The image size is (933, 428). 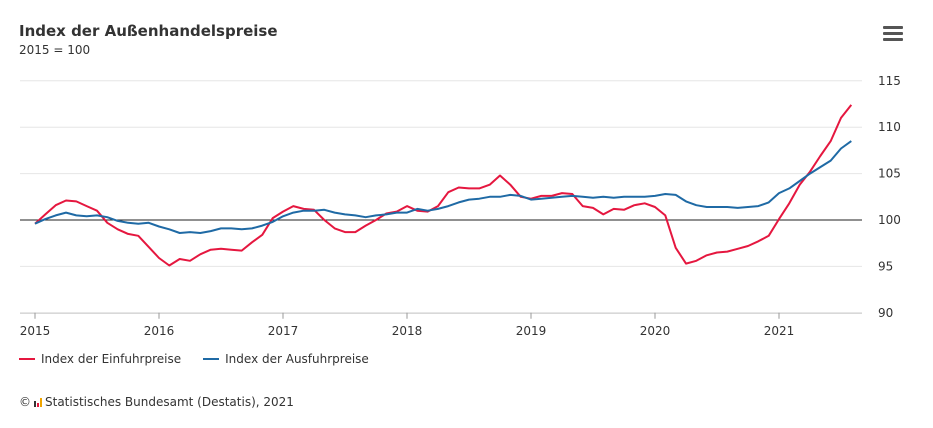 What do you see at coordinates (169, 402) in the screenshot?
I see `credit-text: Statistisches Bundesamt (Destatis), 2021` at bounding box center [169, 402].